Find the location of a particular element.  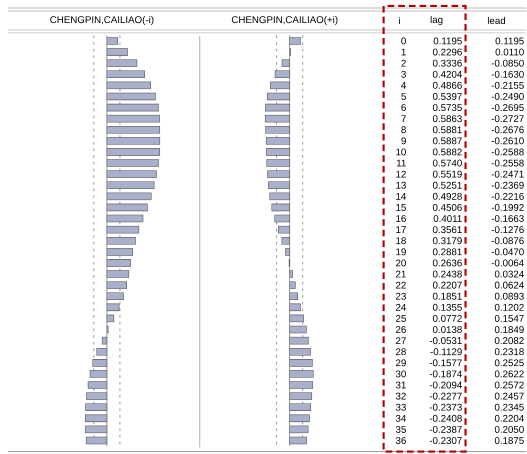

data-label: -0.1276 is located at coordinates (508, 230).